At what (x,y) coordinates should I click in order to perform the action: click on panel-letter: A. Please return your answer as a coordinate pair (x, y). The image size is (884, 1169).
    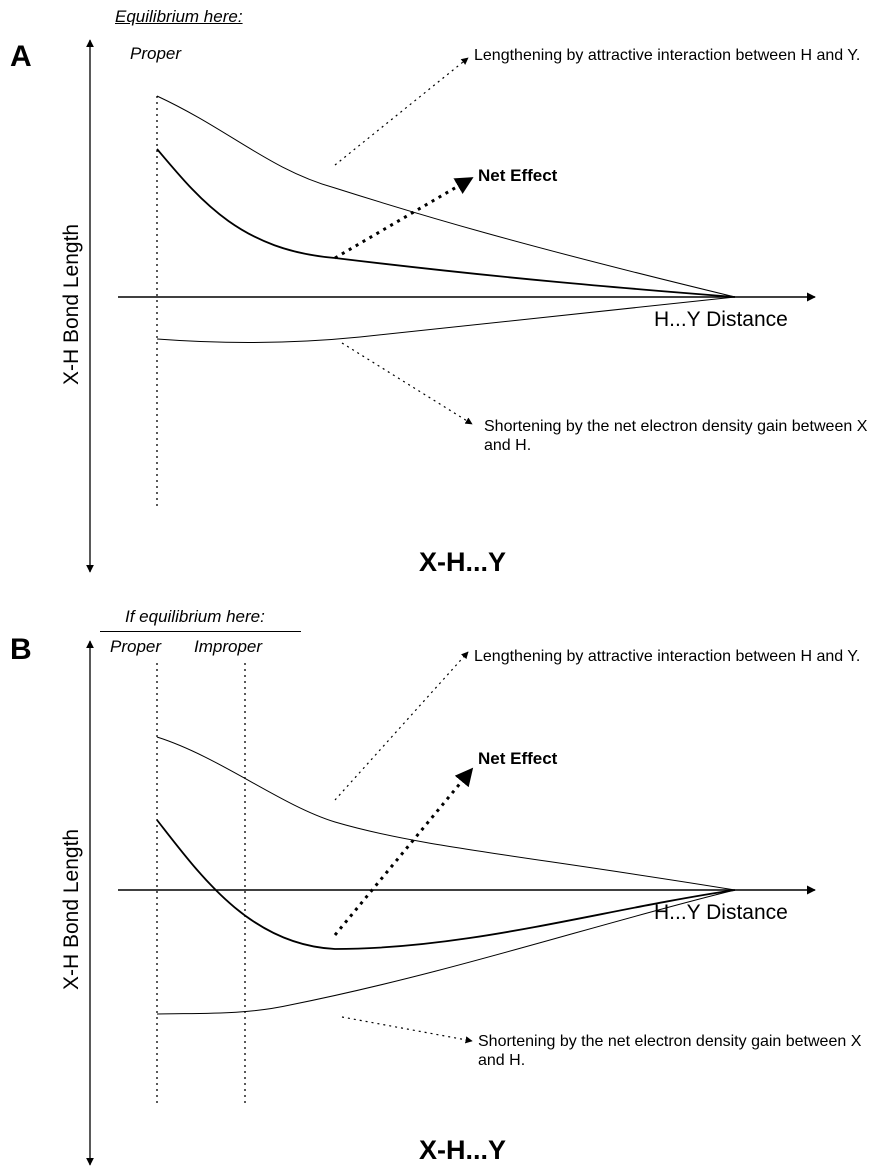
    Looking at the image, I should click on (21, 56).